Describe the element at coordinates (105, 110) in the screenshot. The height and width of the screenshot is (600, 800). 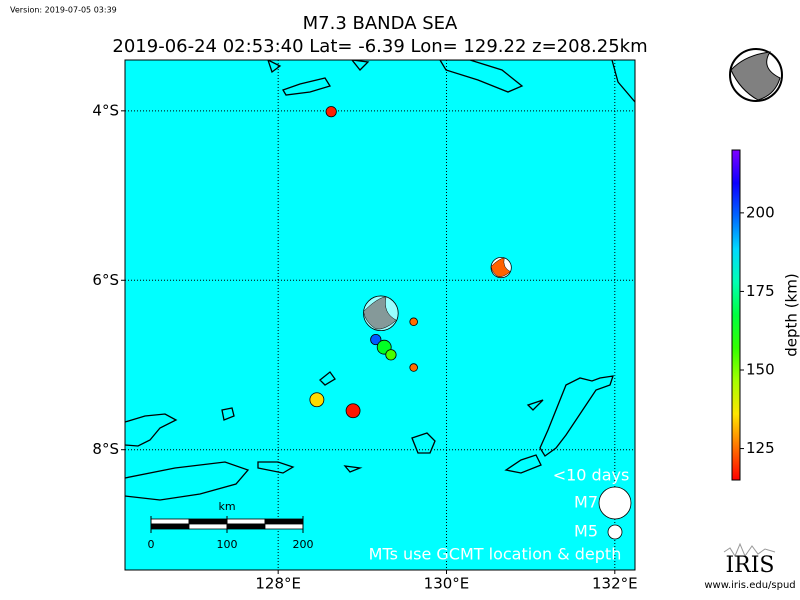
I see `y-tick-label: 4°S` at that location.